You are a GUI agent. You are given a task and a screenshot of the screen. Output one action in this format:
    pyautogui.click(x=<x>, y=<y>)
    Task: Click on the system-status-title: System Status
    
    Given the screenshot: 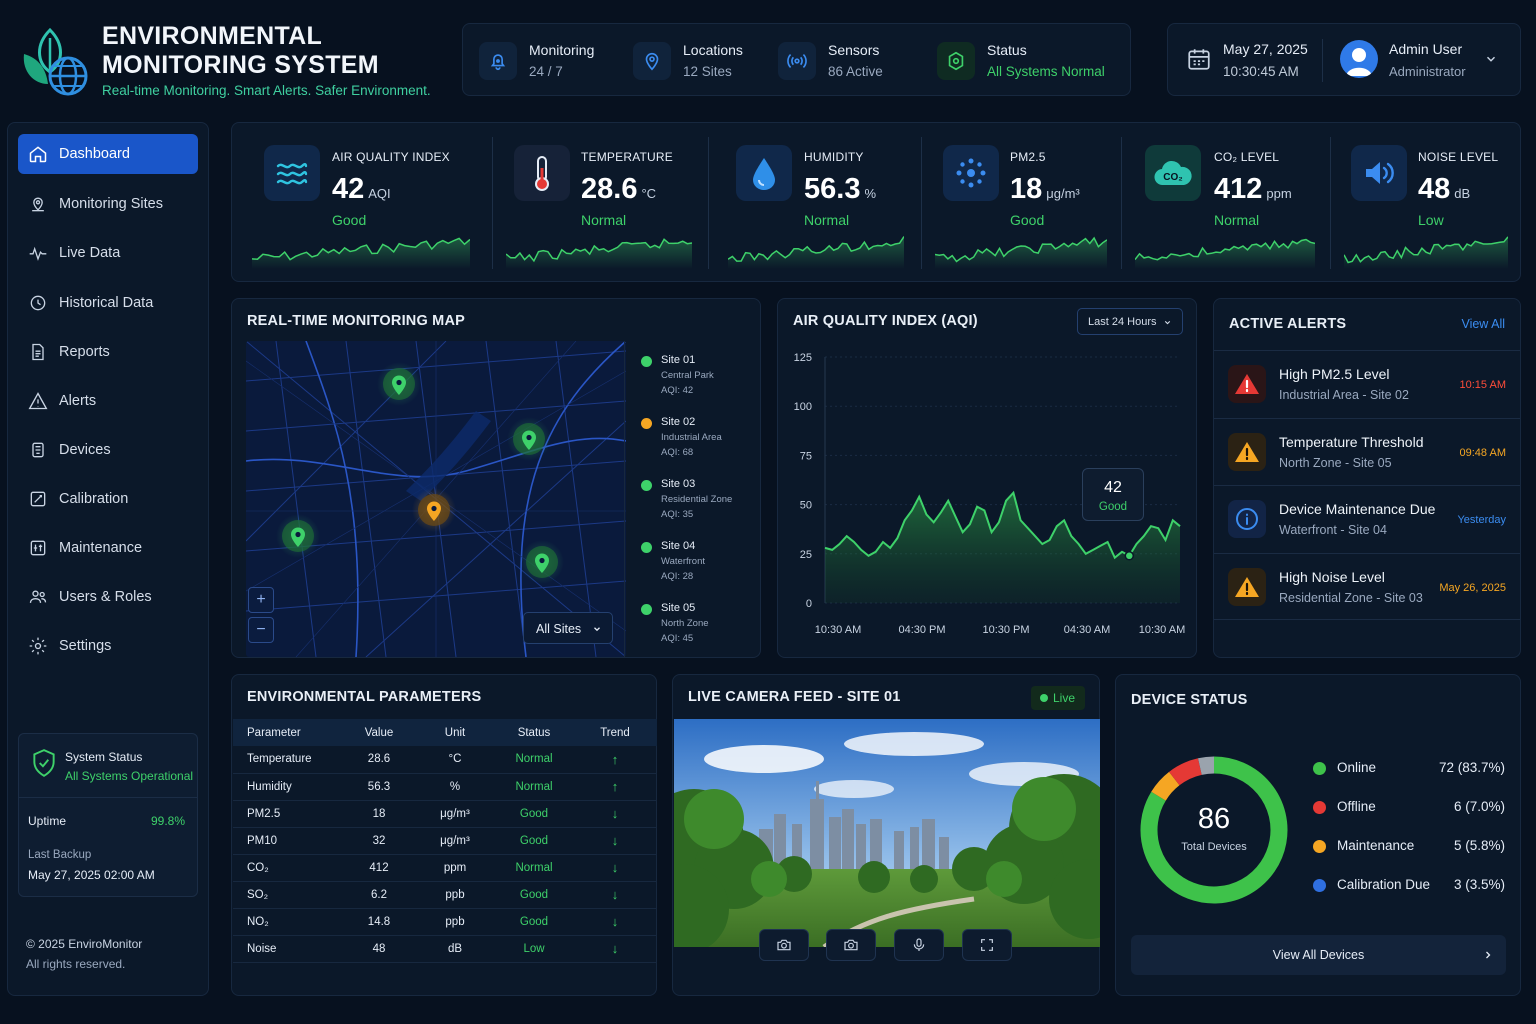 What is the action you would take?
    pyautogui.click(x=104, y=757)
    